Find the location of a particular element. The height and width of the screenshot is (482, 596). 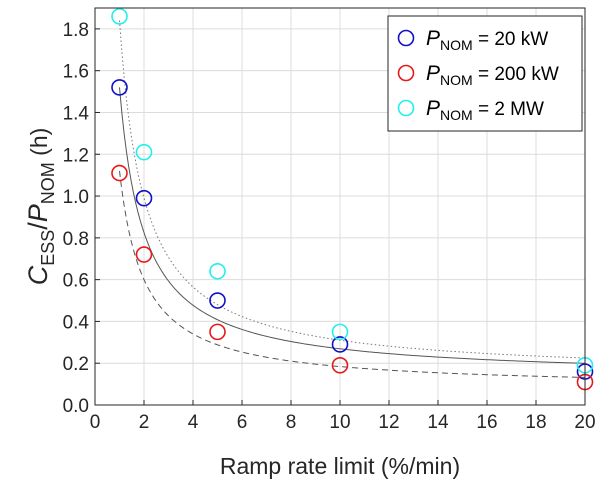

legend-label: PNOM = 200 kW is located at coordinates (492, 75).